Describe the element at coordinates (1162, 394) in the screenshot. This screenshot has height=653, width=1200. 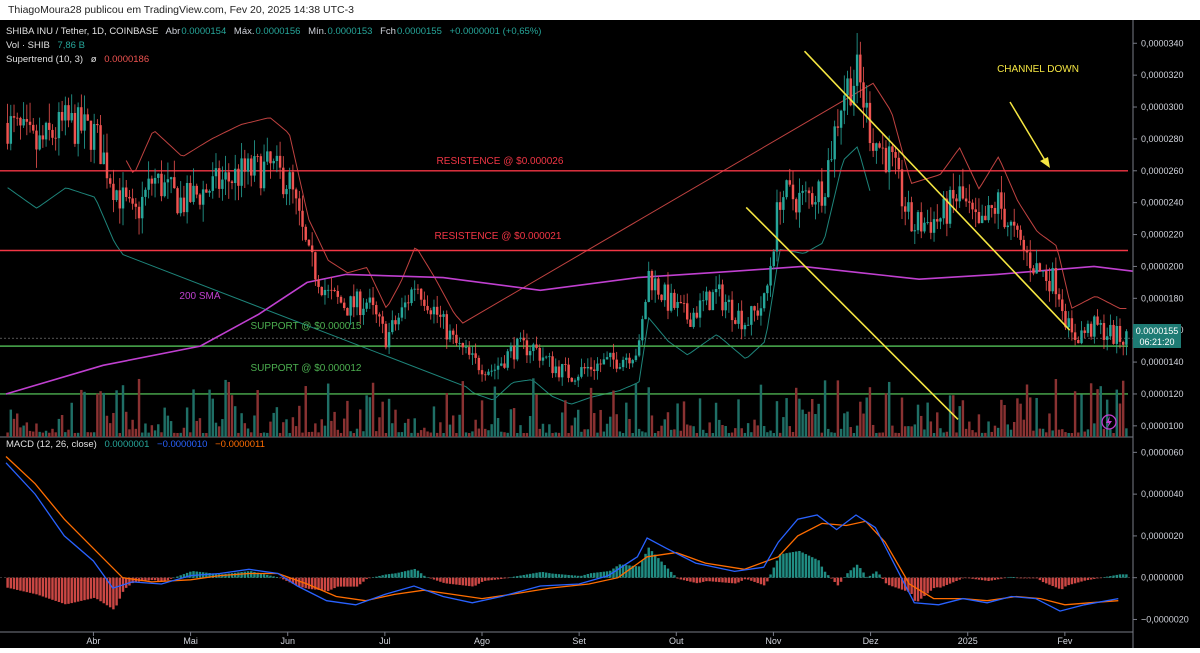
I see `price-tick-label: 0,0000120` at that location.